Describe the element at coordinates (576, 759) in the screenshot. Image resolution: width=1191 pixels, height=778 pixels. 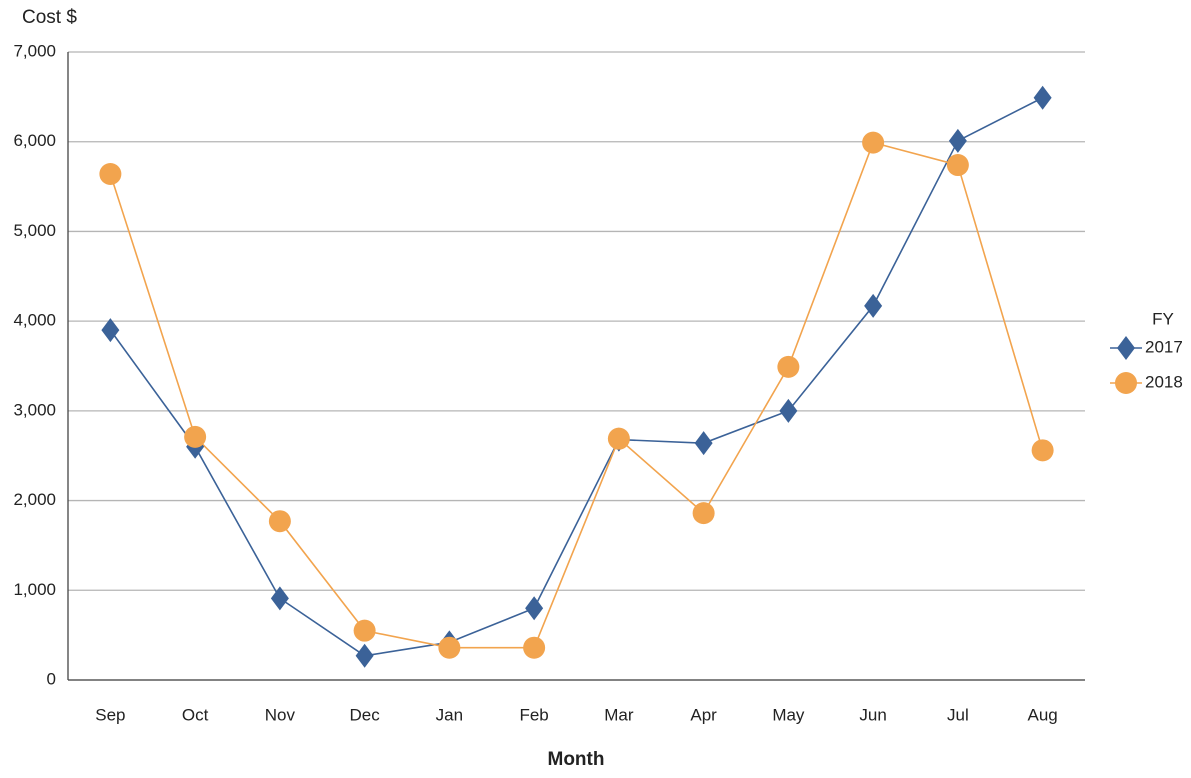
I see `x-axis-label: Month` at that location.